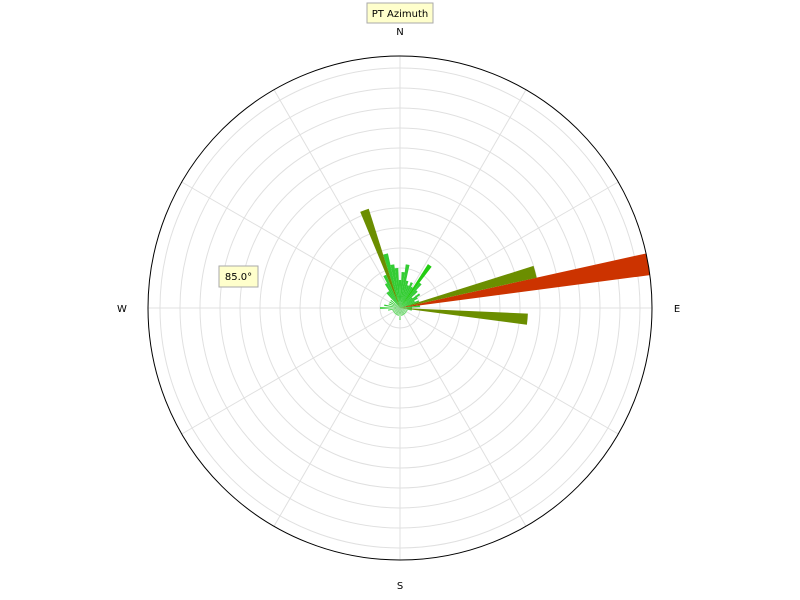 Image resolution: width=800 pixels, height=600 pixels. Describe the element at coordinates (677, 309) in the screenshot. I see `direction-east-label: E` at that location.